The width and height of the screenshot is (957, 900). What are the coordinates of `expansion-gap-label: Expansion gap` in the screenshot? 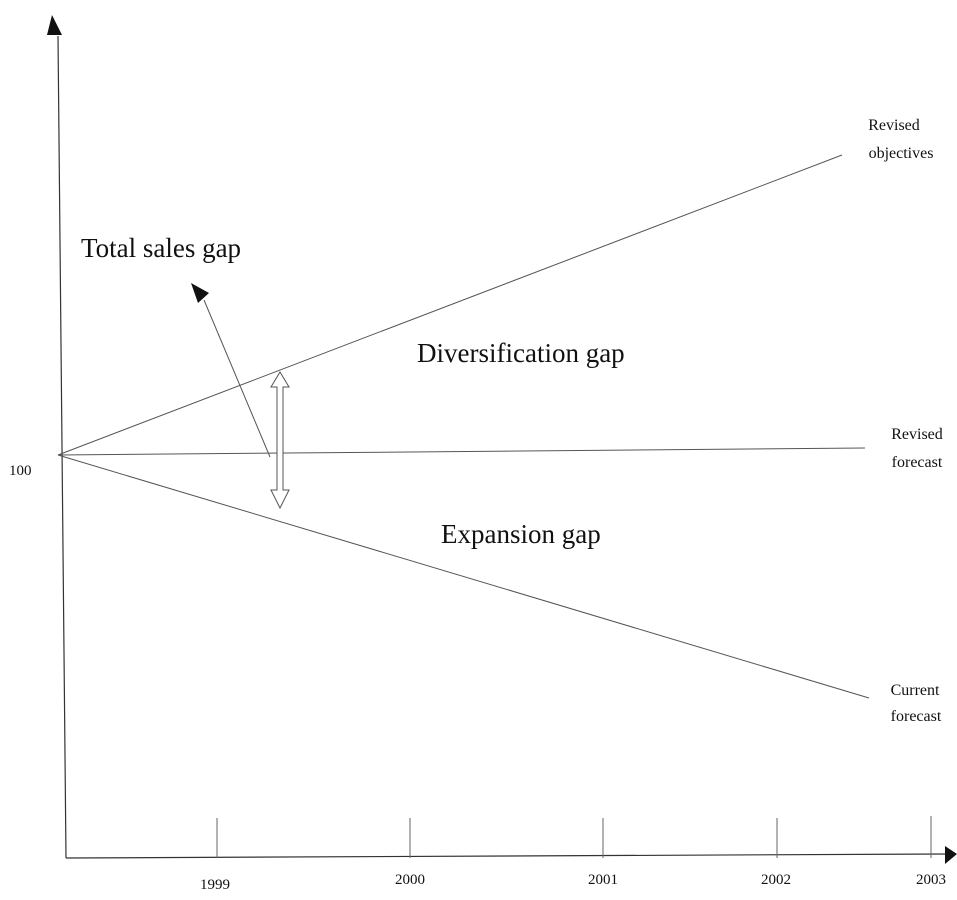 It's located at (521, 534).